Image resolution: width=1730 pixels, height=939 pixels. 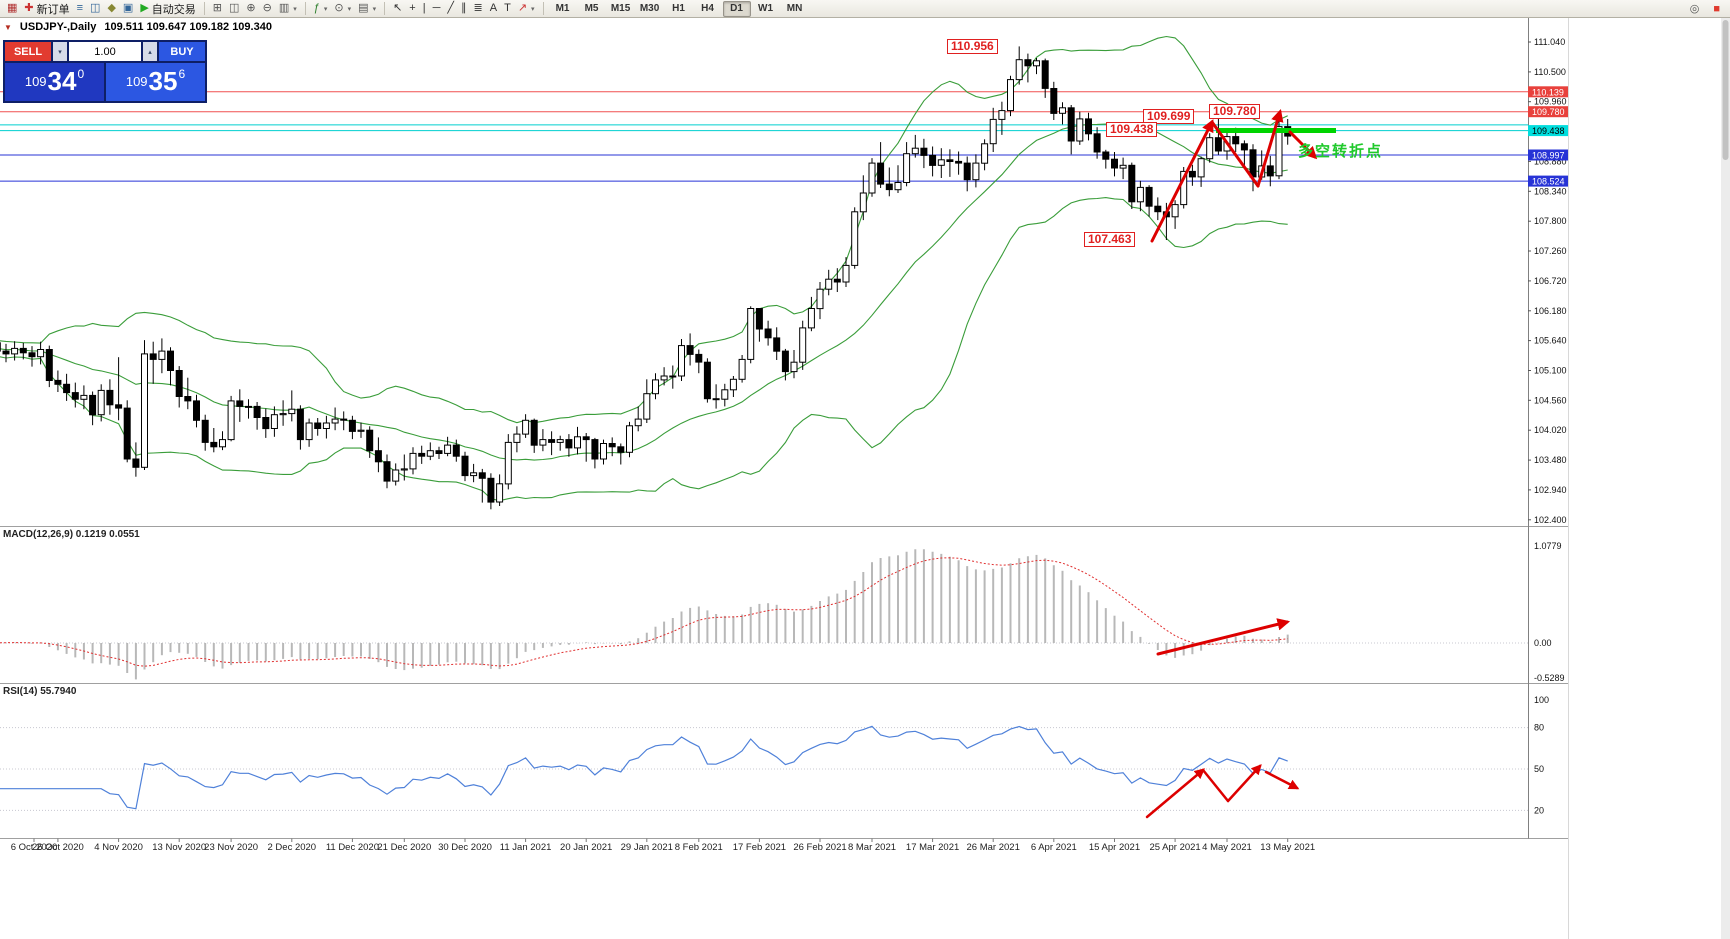 I want to click on autotrading-button: ▶ 自动交易, so click(x=167, y=9).